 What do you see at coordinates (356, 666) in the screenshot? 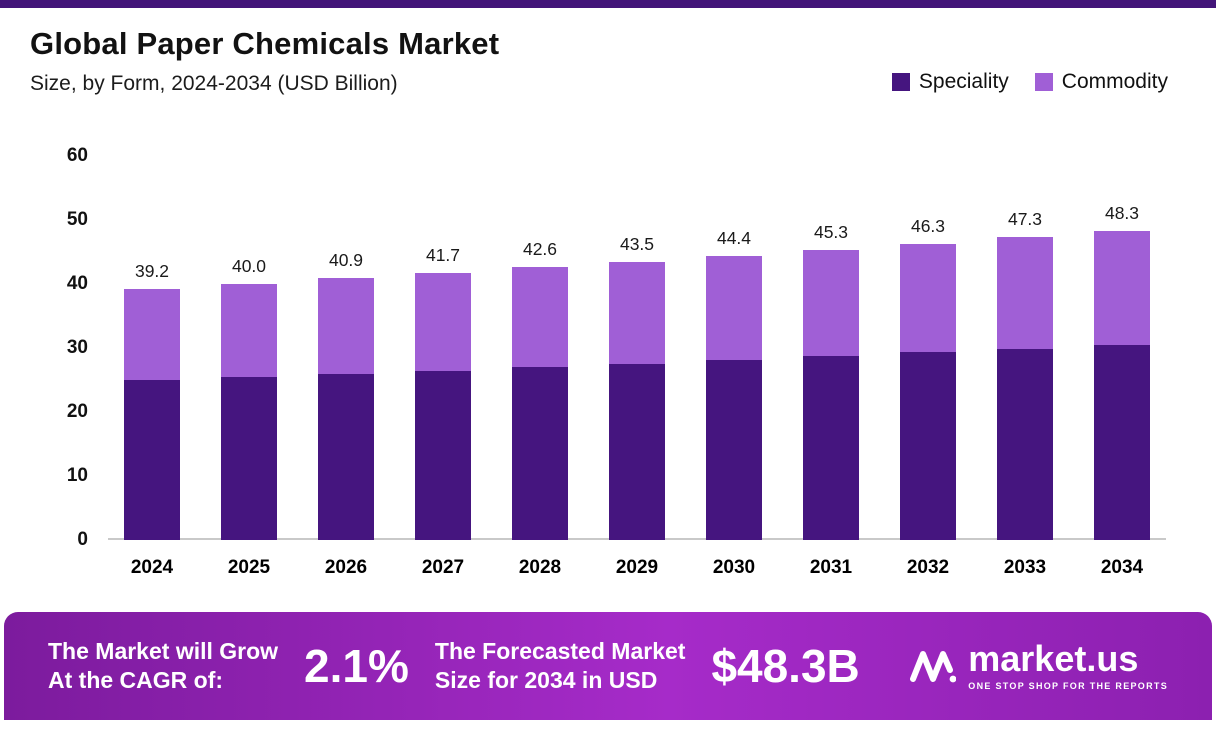
I see `banner-cagr-value: 2.1%` at bounding box center [356, 666].